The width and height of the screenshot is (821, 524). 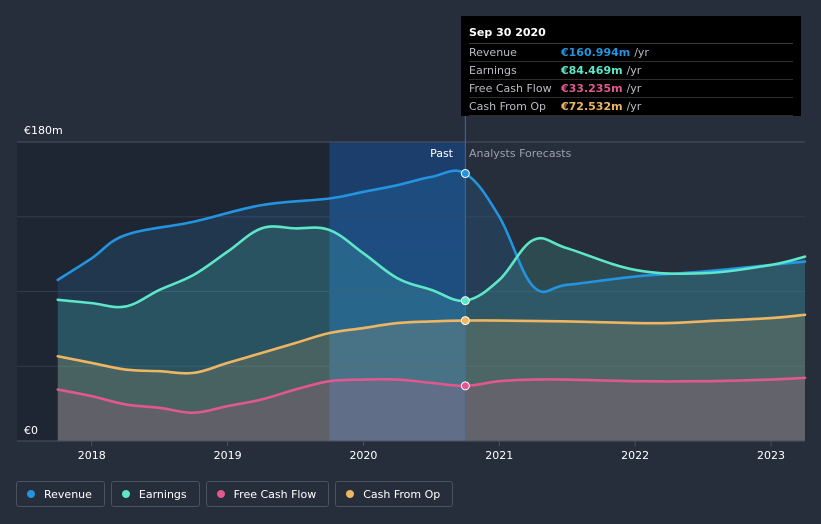 I want to click on tooltip-label: Cash From Op, so click(x=508, y=106).